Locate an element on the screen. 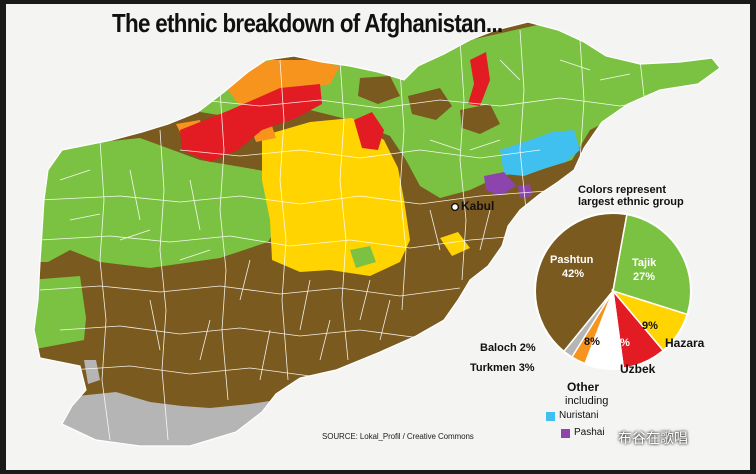 Image resolution: width=756 pixels, height=474 pixels. pie-label-uzbek-name: Uzbek is located at coordinates (638, 369).